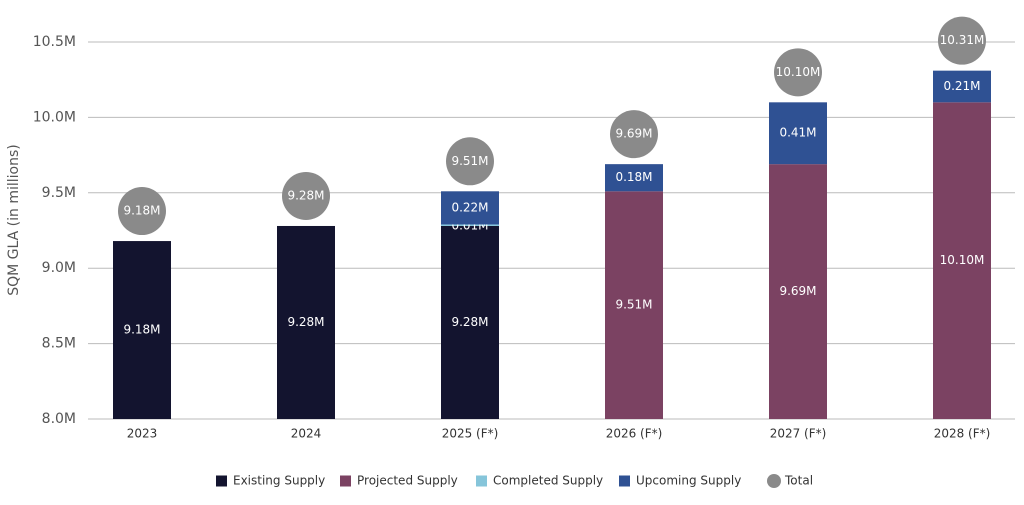 The image size is (1024, 505). I want to click on y-axis-title: SQM GLA (in millions), so click(14, 220).